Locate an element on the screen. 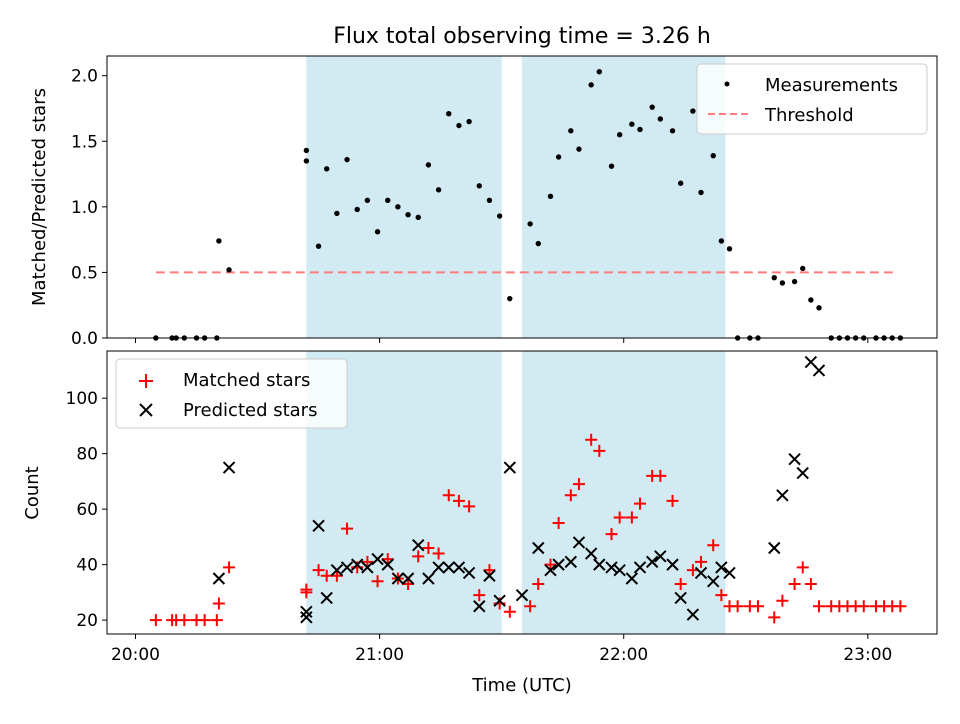  x-tick-label: 23:00 is located at coordinates (867, 655).